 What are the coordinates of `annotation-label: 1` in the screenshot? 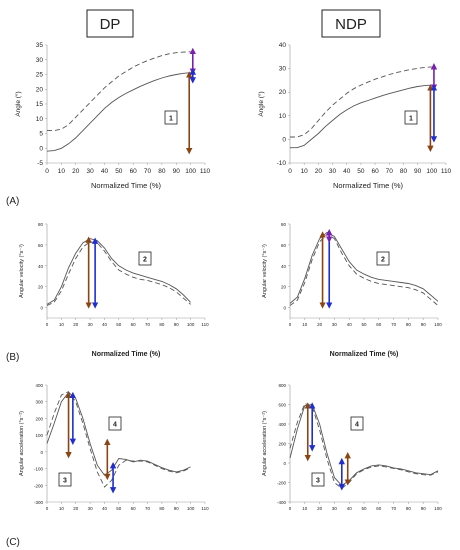 It's located at (171, 119).